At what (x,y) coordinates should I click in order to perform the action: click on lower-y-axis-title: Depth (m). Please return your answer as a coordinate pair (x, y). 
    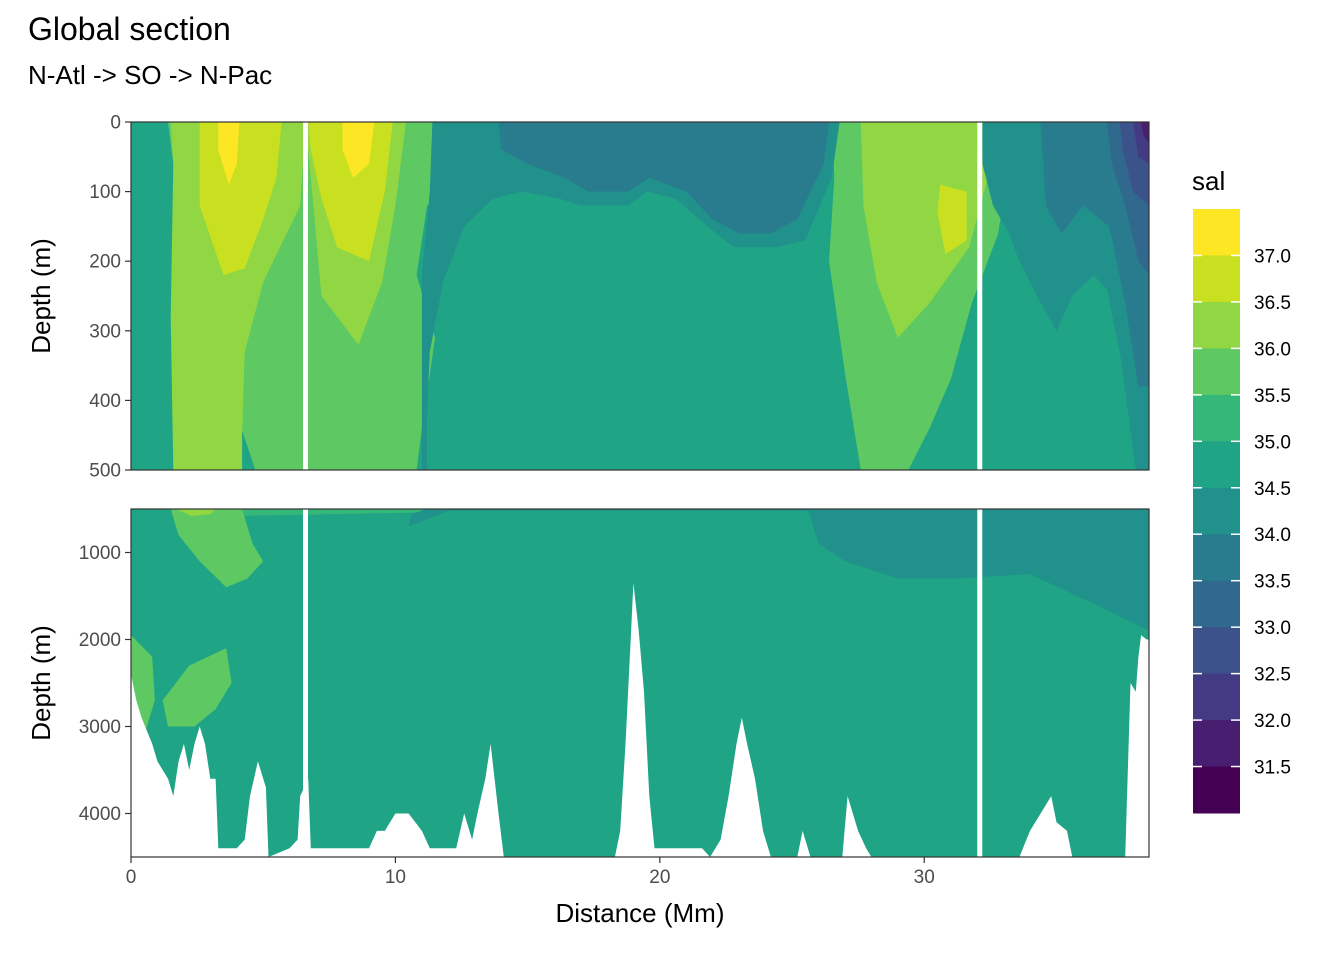
    Looking at the image, I should click on (41, 683).